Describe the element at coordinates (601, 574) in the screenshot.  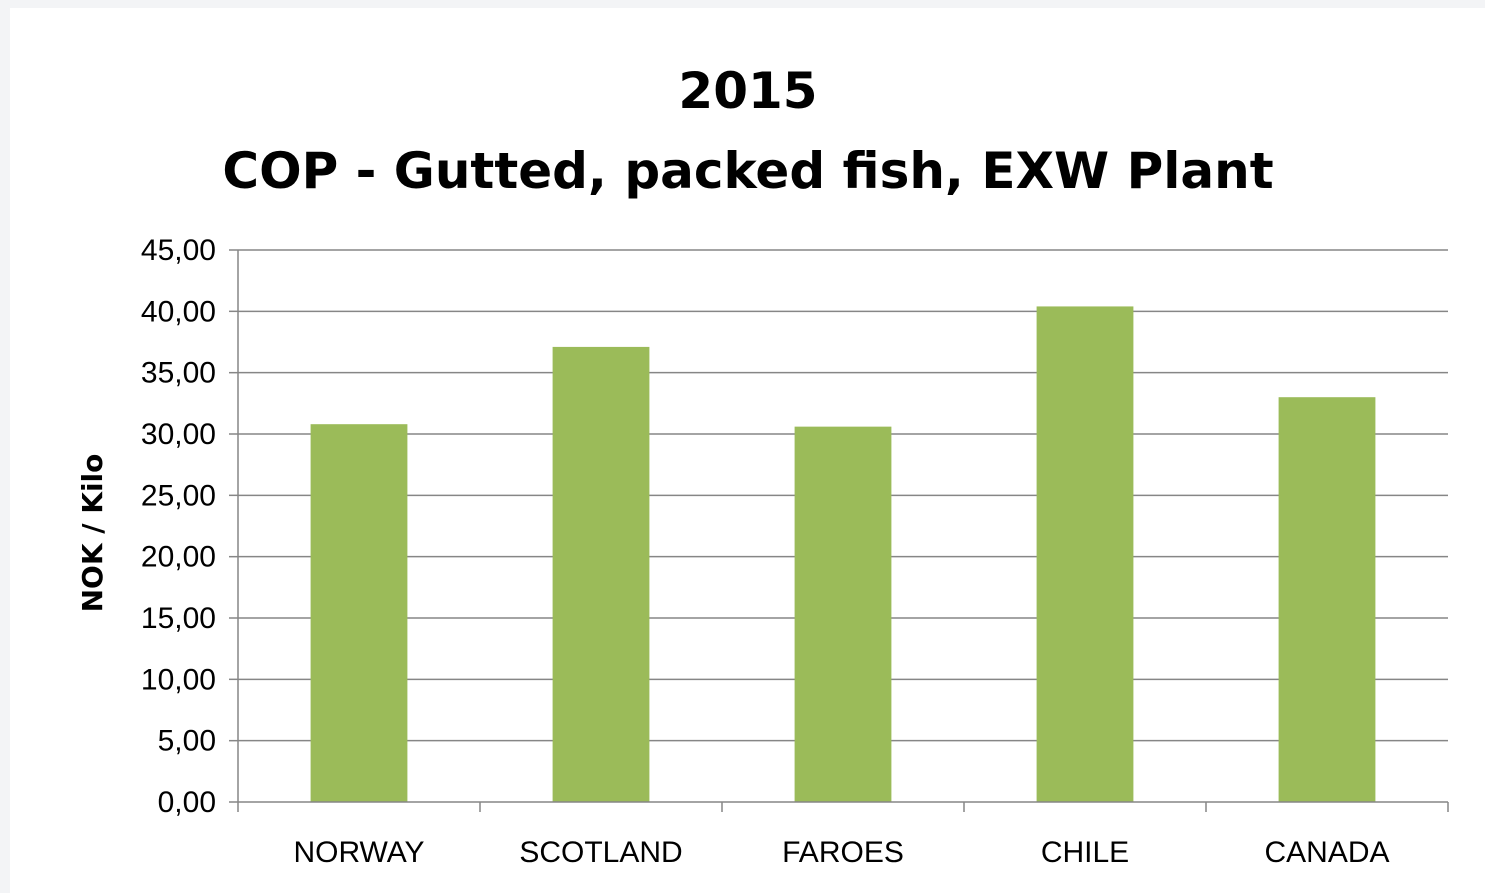
I see `bar-scotland` at that location.